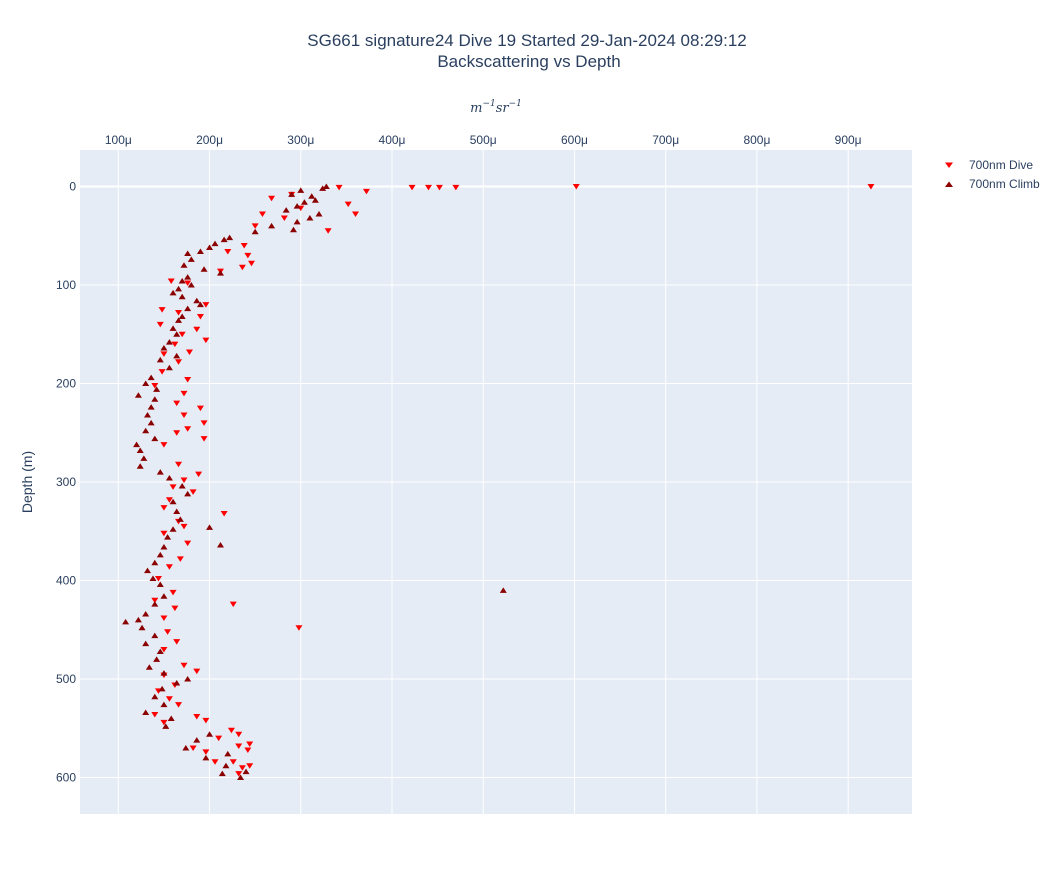 This screenshot has width=1058, height=894. What do you see at coordinates (989, 165) in the screenshot?
I see `legend-item-dive: 700nm Dive` at bounding box center [989, 165].